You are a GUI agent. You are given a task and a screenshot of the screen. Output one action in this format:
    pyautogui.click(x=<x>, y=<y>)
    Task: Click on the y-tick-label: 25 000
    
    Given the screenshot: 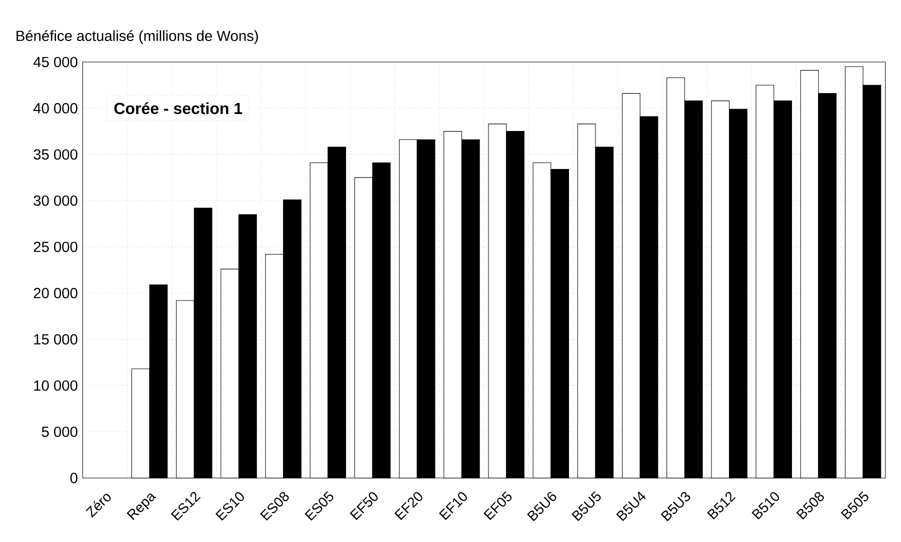 What is the action you would take?
    pyautogui.click(x=56, y=247)
    